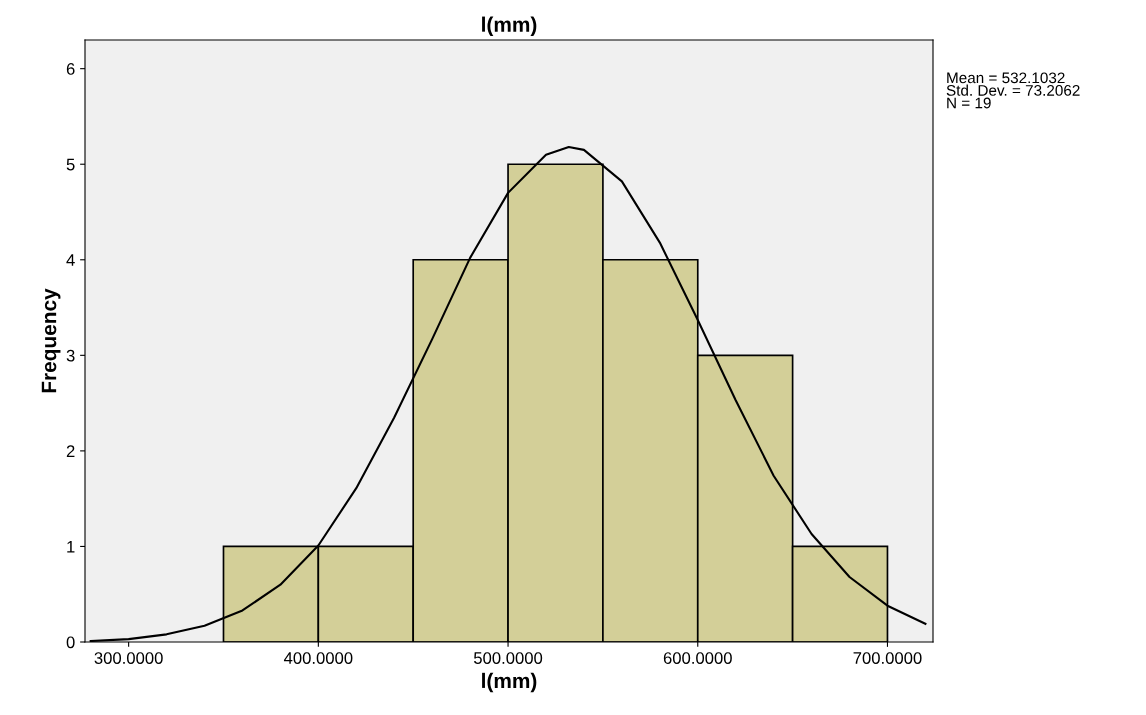 This screenshot has height=715, width=1146. Describe the element at coordinates (1013, 90) in the screenshot. I see `text: Mean = 532.1032 Std. Dev. = 73.2062 N = 19` at that location.